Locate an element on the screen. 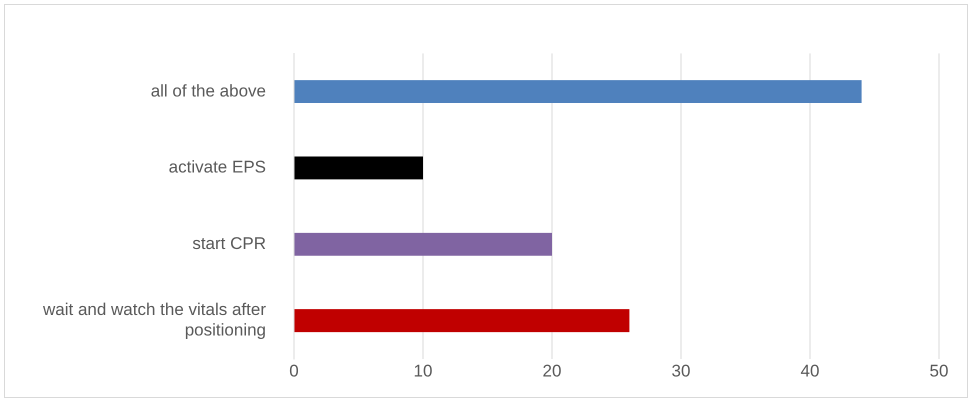 Image resolution: width=972 pixels, height=401 pixels. x-tick-label: 40 is located at coordinates (810, 371).